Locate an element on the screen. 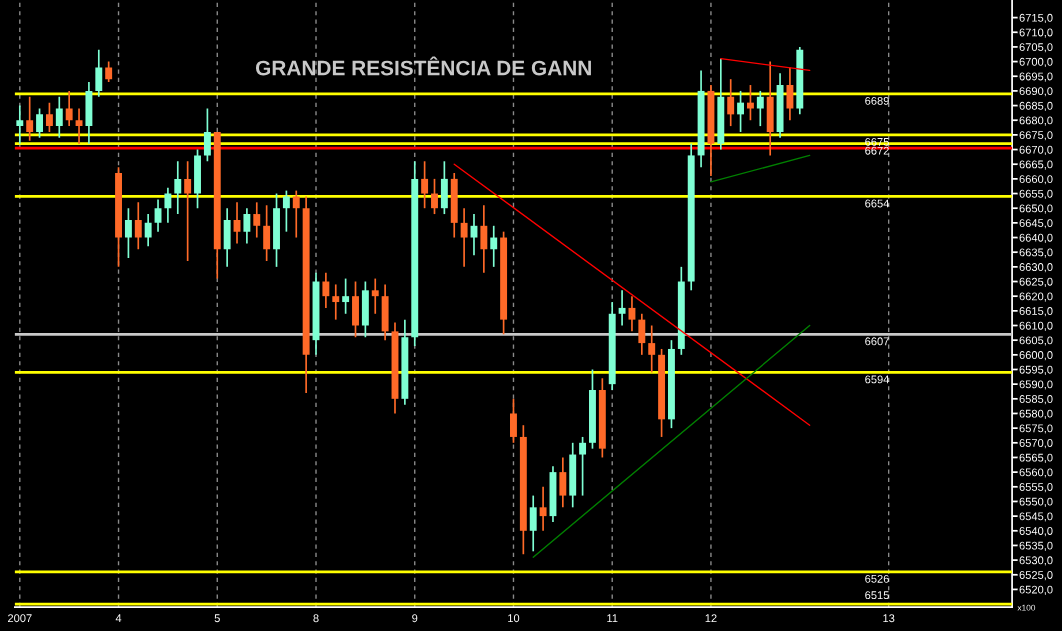 Image resolution: width=1062 pixels, height=631 pixels. y-tick-label: 6670,0 is located at coordinates (1036, 150).